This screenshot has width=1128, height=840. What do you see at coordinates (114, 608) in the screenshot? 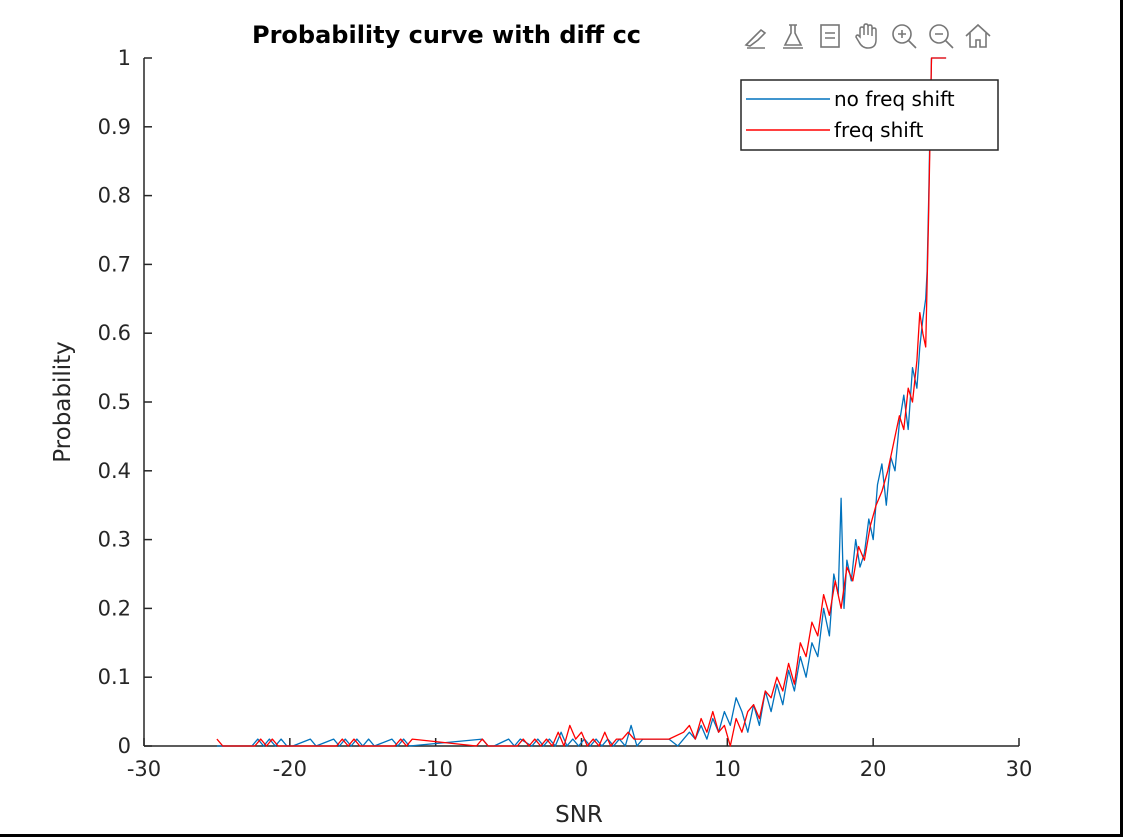
I see `y-tick-label: 0.2` at bounding box center [114, 608].